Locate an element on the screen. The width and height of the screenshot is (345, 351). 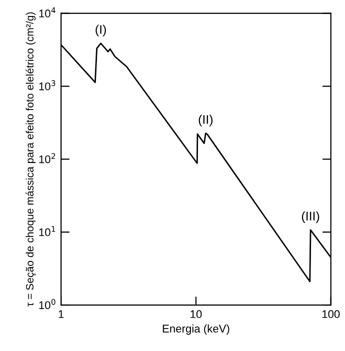
x-axis-title: Energia (keV) is located at coordinates (196, 329).